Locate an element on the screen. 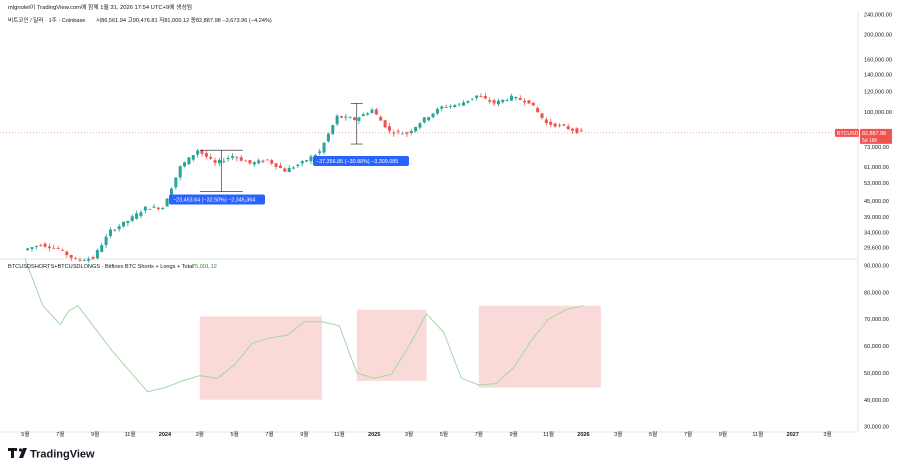 Image resolution: width=903 pixels, height=471 pixels. indicator-tick-label: 60,000.00 is located at coordinates (876, 347).